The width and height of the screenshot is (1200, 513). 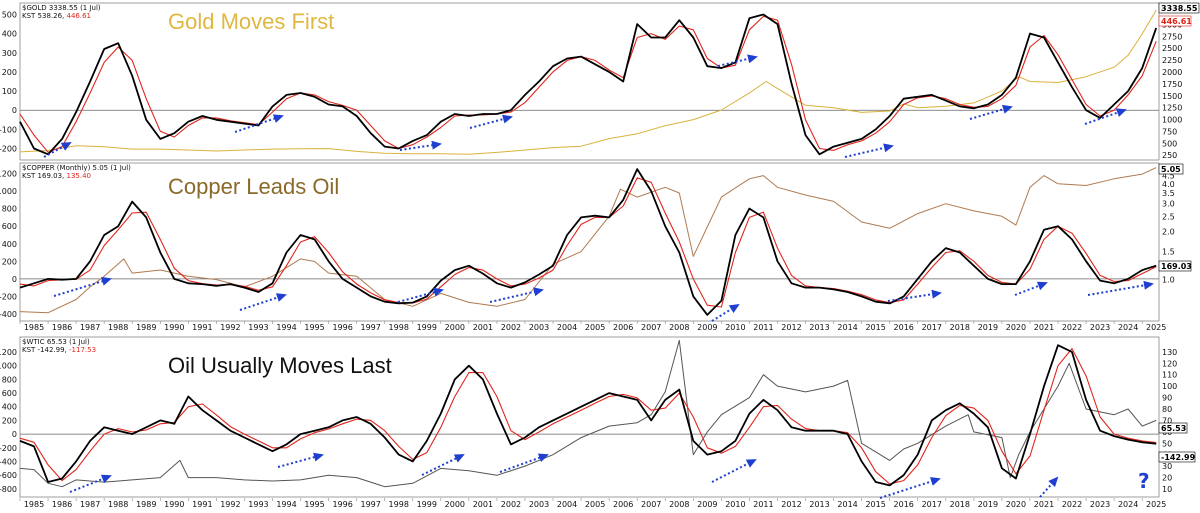 What do you see at coordinates (875, 327) in the screenshot?
I see `x-tick-mid-2015: 2015` at bounding box center [875, 327].